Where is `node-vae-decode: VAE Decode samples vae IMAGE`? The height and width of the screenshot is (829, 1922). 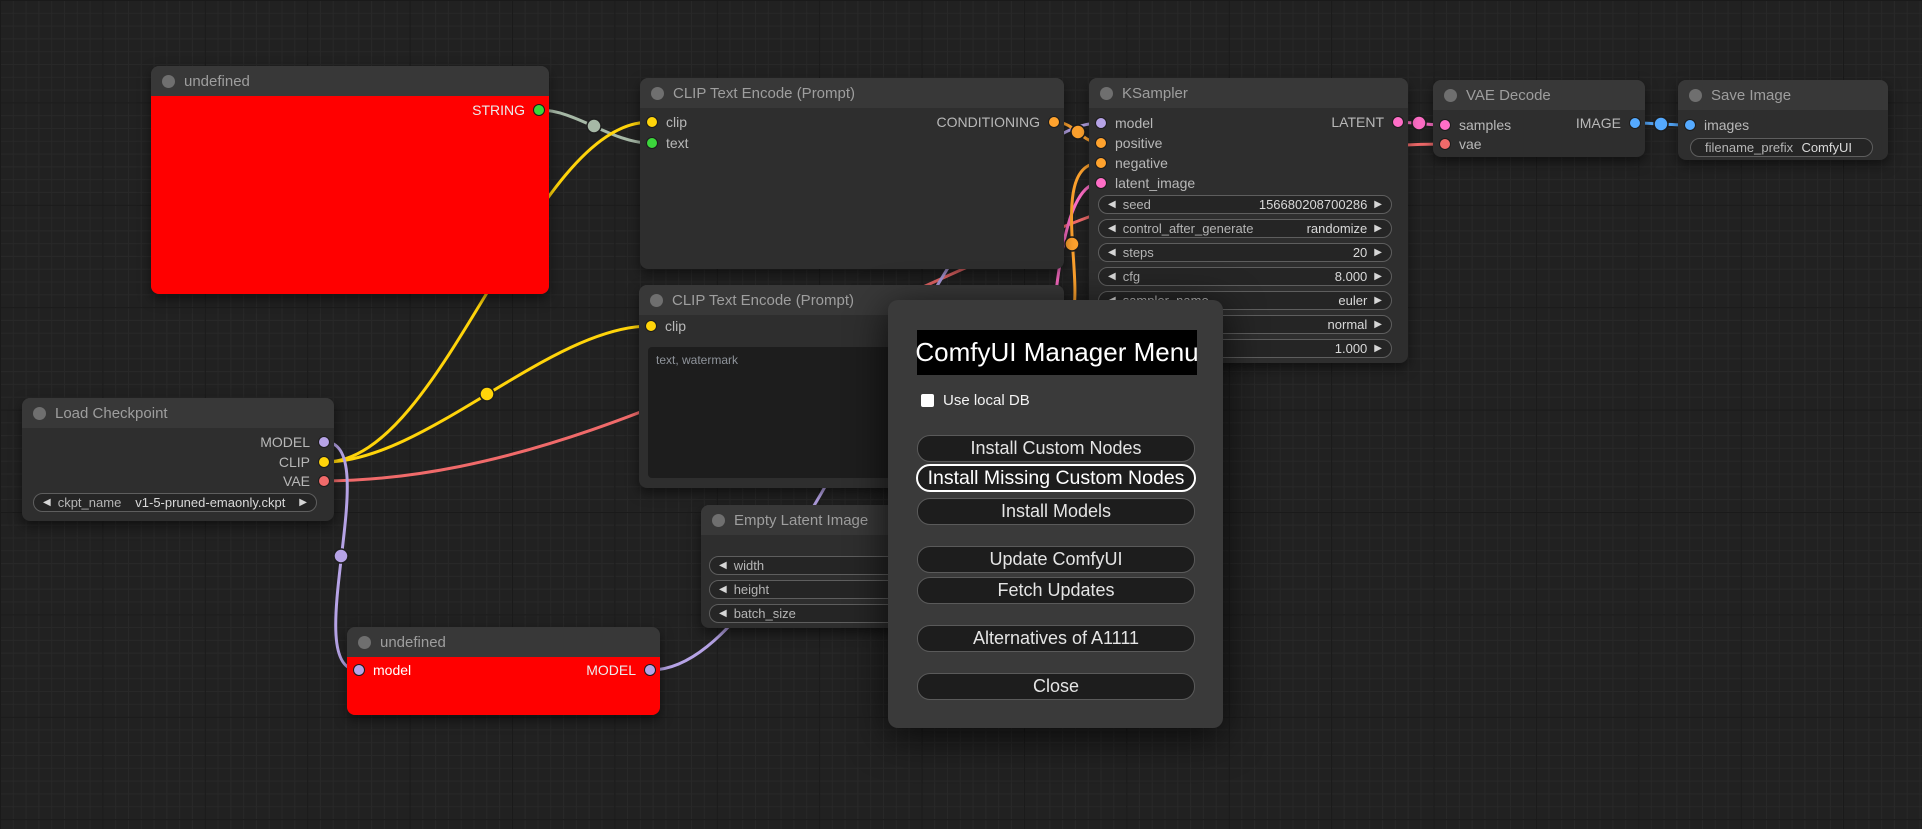 node-vae-decode: VAE Decode samples vae IMAGE is located at coordinates (1539, 118).